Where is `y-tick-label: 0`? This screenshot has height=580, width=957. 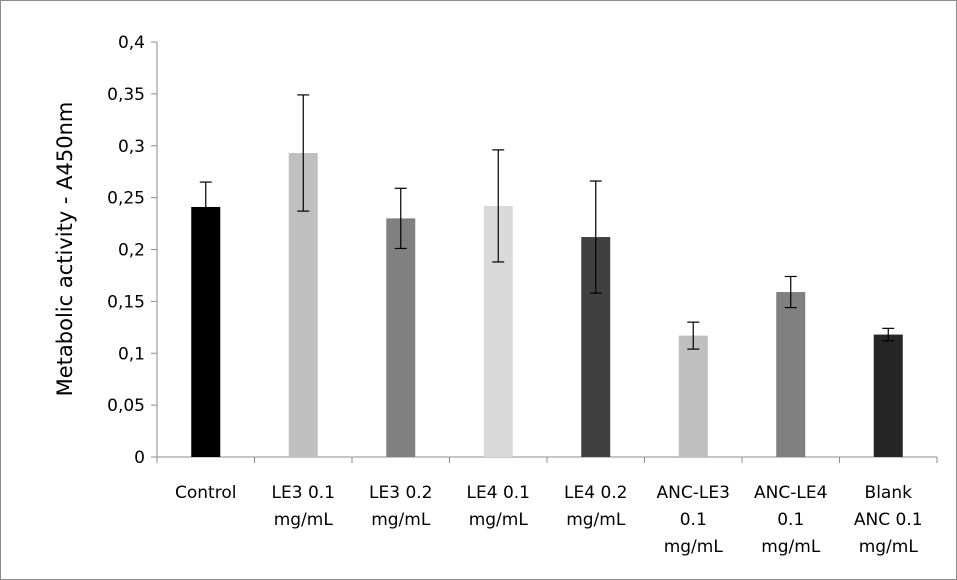 y-tick-label: 0 is located at coordinates (139, 458).